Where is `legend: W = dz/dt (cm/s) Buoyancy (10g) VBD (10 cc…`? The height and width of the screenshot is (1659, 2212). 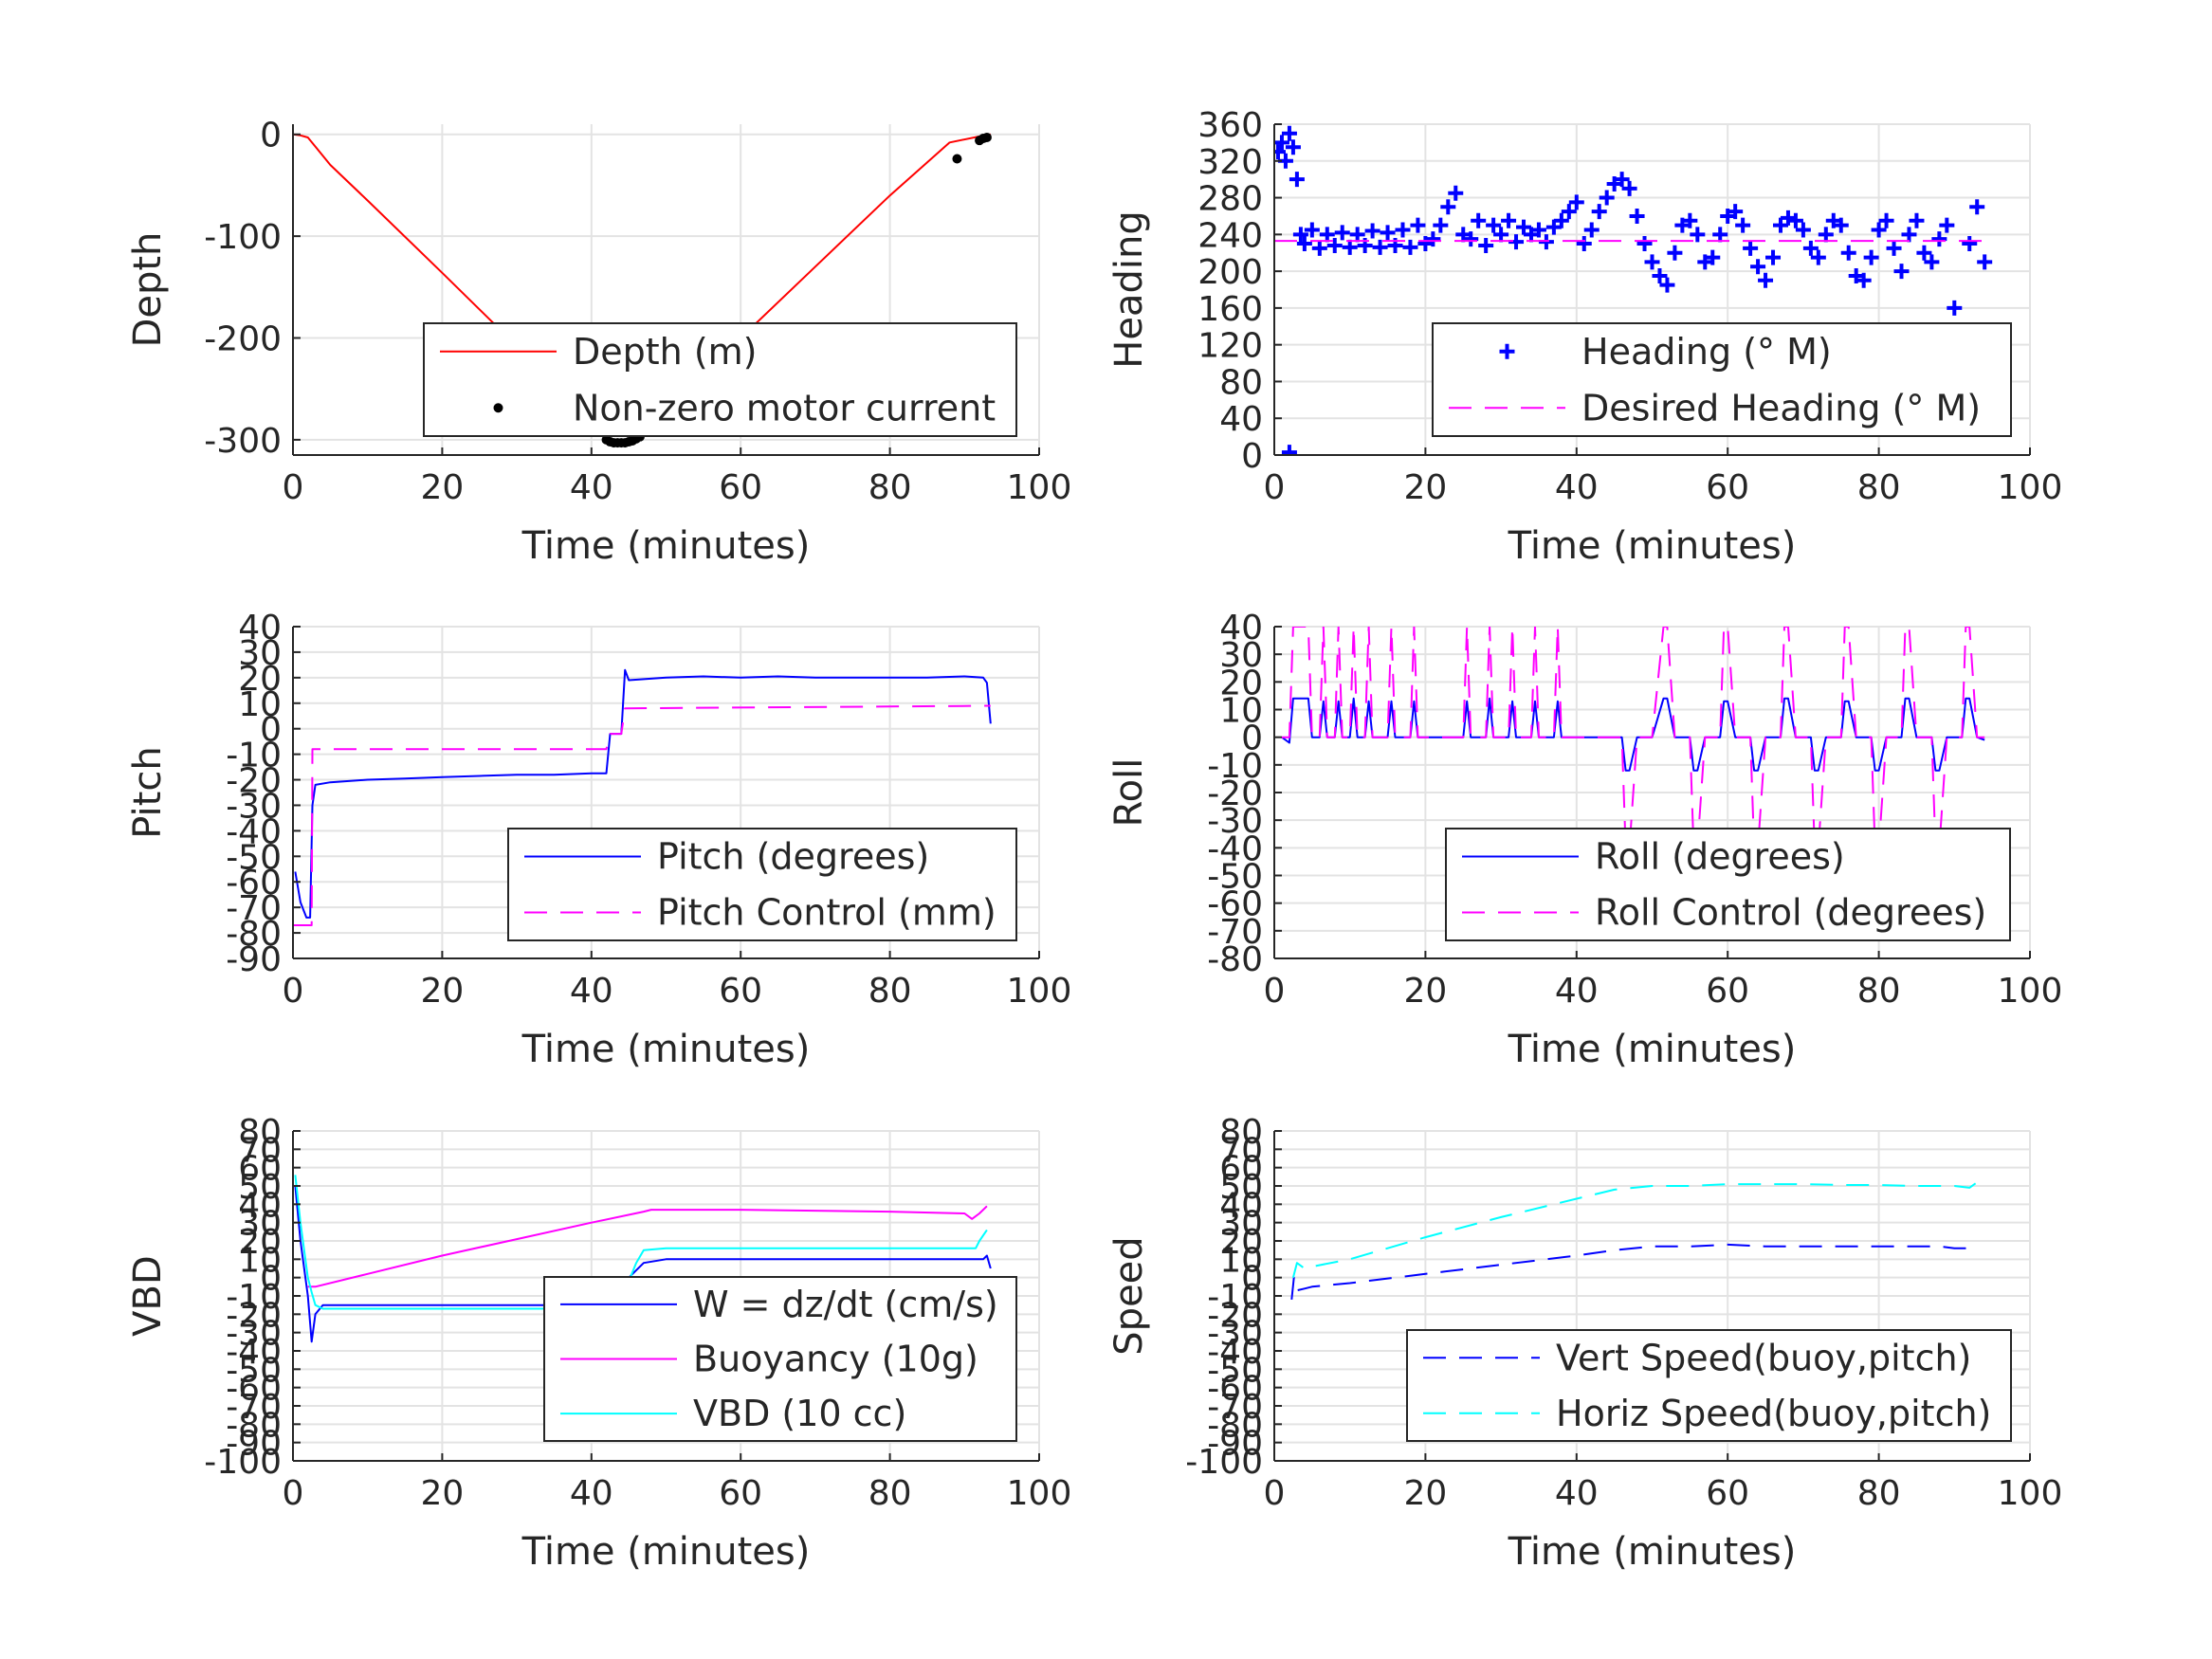 legend: W = dz/dt (cm/s) Buoyancy (10g) VBD (10 cc… is located at coordinates (780, 1359).